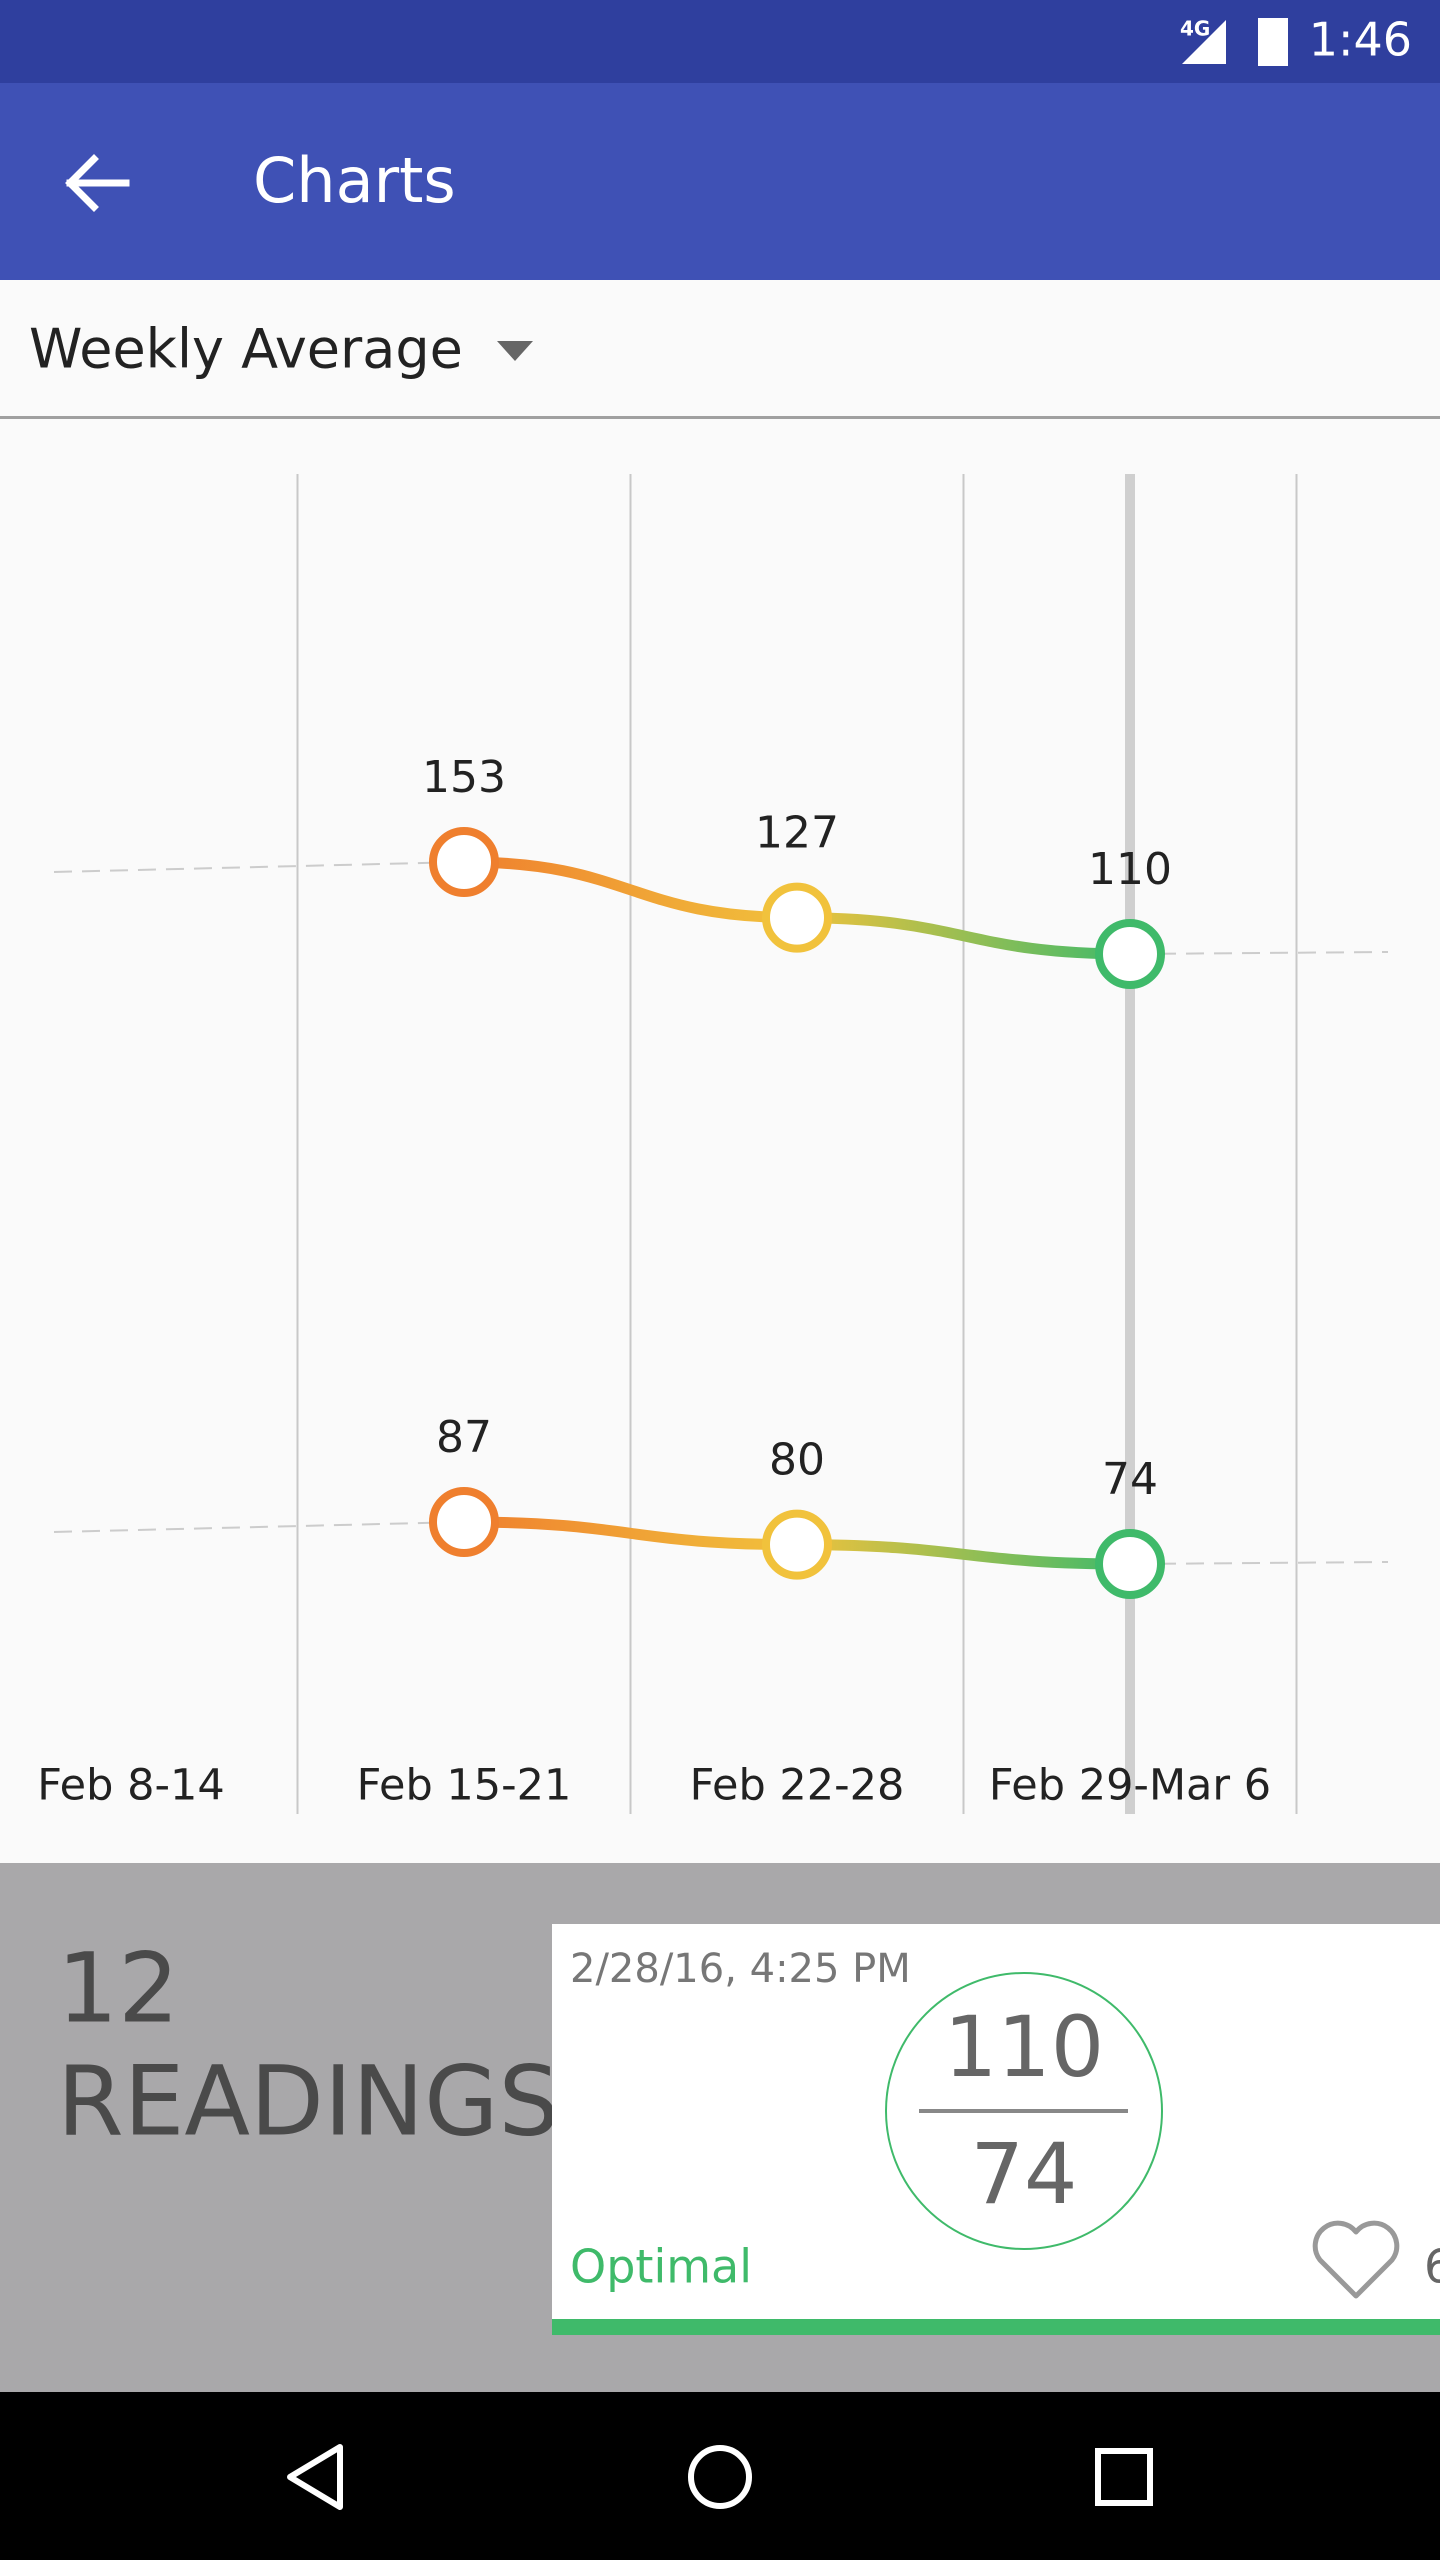 This screenshot has width=1440, height=2560. I want to click on data-label: 80, so click(797, 1460).